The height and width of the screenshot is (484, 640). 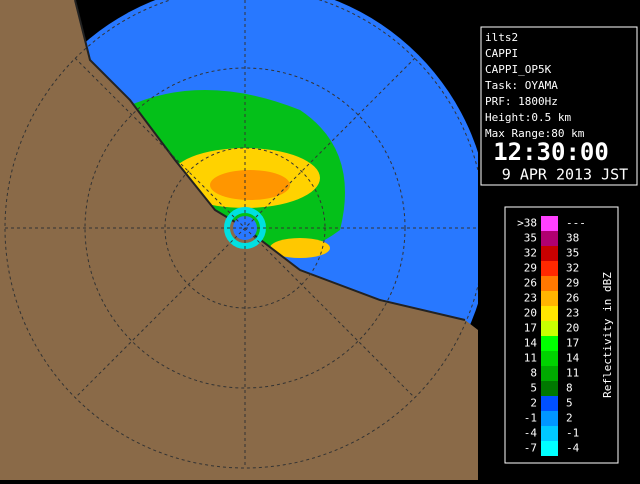 I want to click on legend-high: 26, so click(x=572, y=298).